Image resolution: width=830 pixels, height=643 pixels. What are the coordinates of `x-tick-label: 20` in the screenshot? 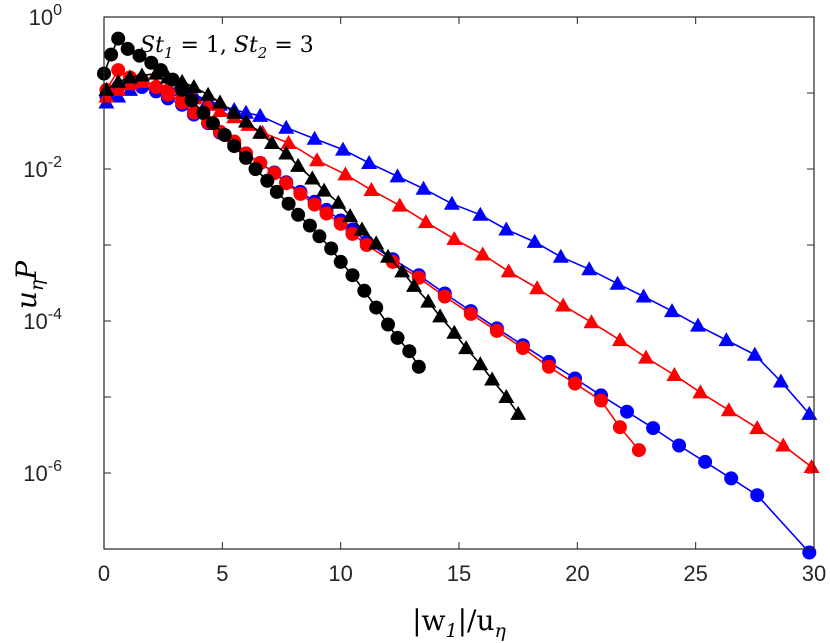 It's located at (577, 573).